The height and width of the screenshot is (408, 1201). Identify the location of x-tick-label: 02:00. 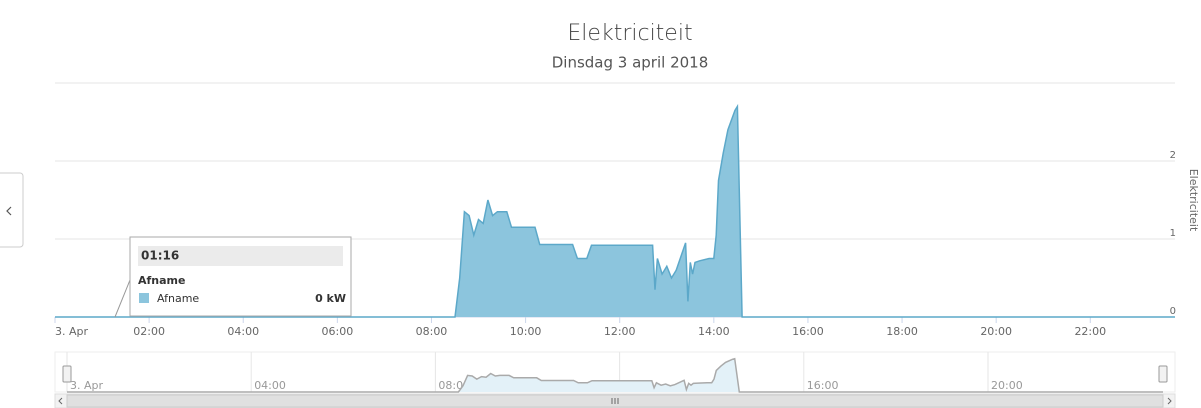
(149, 331).